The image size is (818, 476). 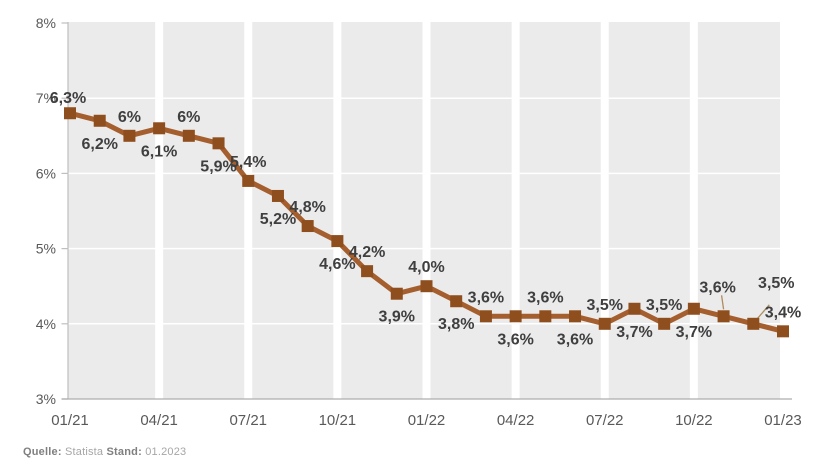 What do you see at coordinates (99, 144) in the screenshot?
I see `data-label: 6,2%` at bounding box center [99, 144].